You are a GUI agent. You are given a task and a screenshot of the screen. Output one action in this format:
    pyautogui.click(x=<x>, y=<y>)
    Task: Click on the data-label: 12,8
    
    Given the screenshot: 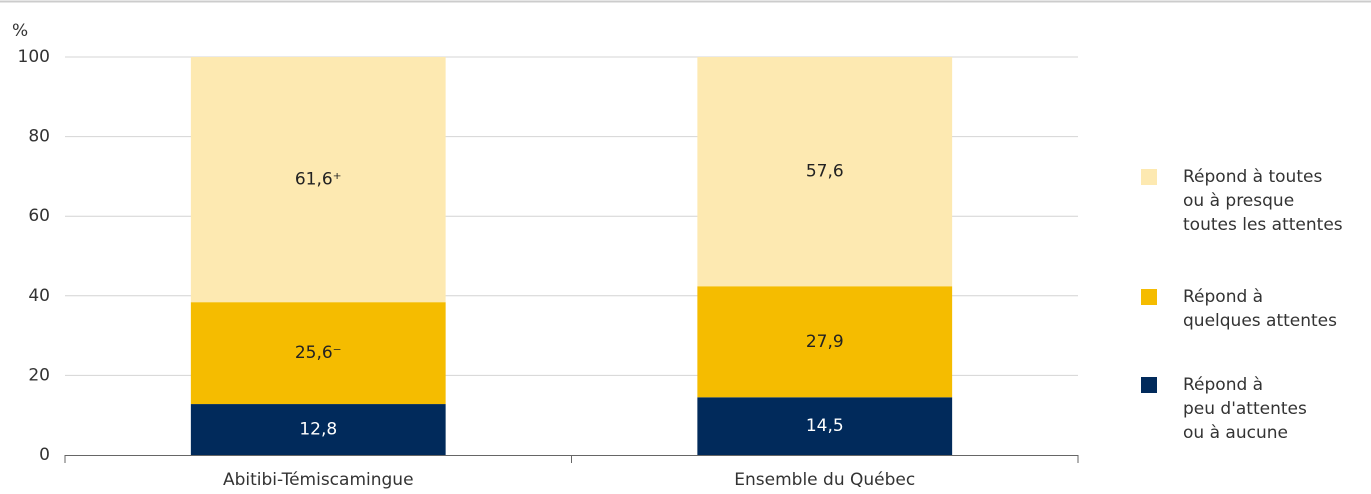 What is the action you would take?
    pyautogui.click(x=318, y=430)
    